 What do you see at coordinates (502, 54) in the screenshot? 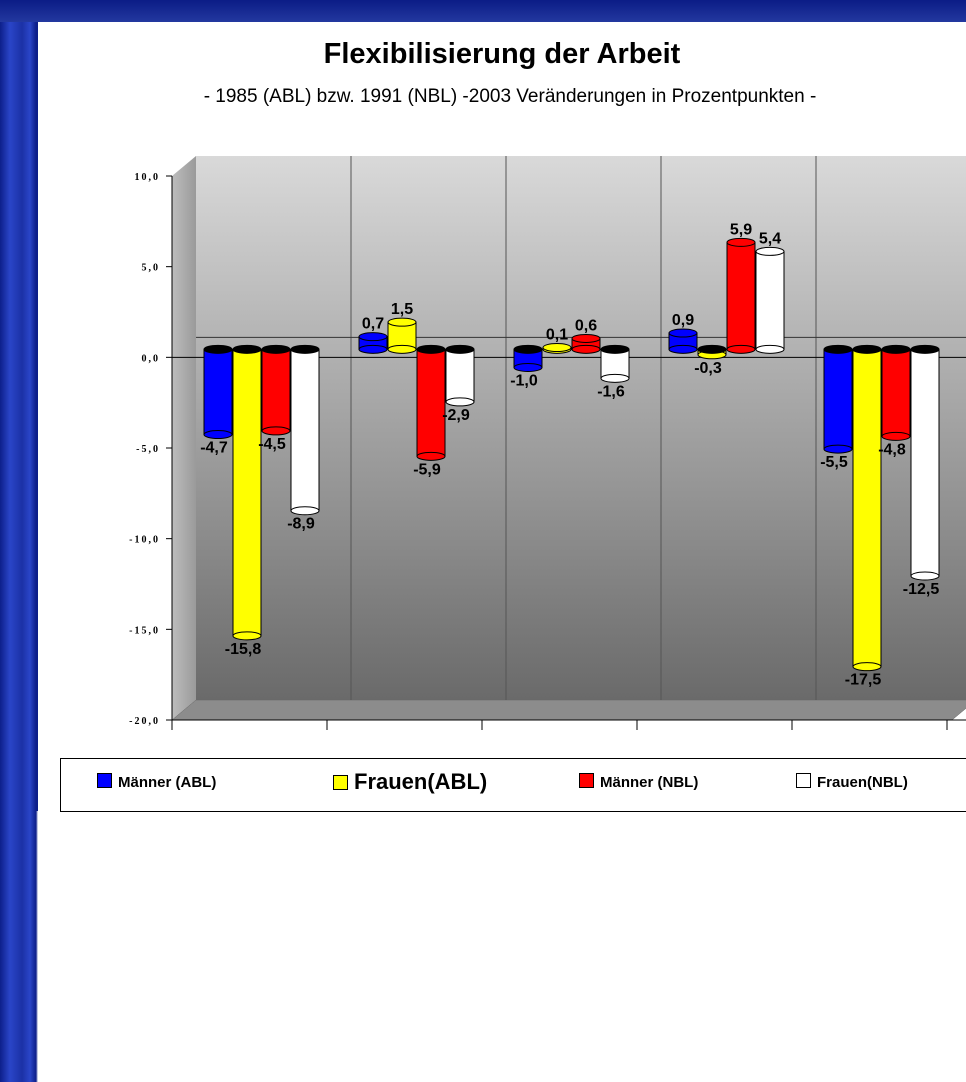
I see `chart-title: Flexibilisierung der Arbeit` at bounding box center [502, 54].